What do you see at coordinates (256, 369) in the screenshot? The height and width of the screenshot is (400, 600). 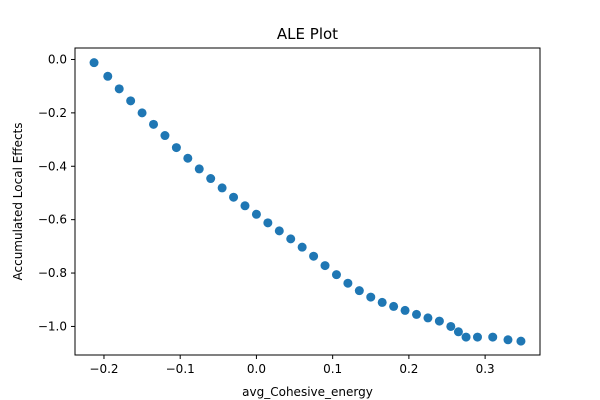 I see `x-tick-label: 0.0` at bounding box center [256, 369].